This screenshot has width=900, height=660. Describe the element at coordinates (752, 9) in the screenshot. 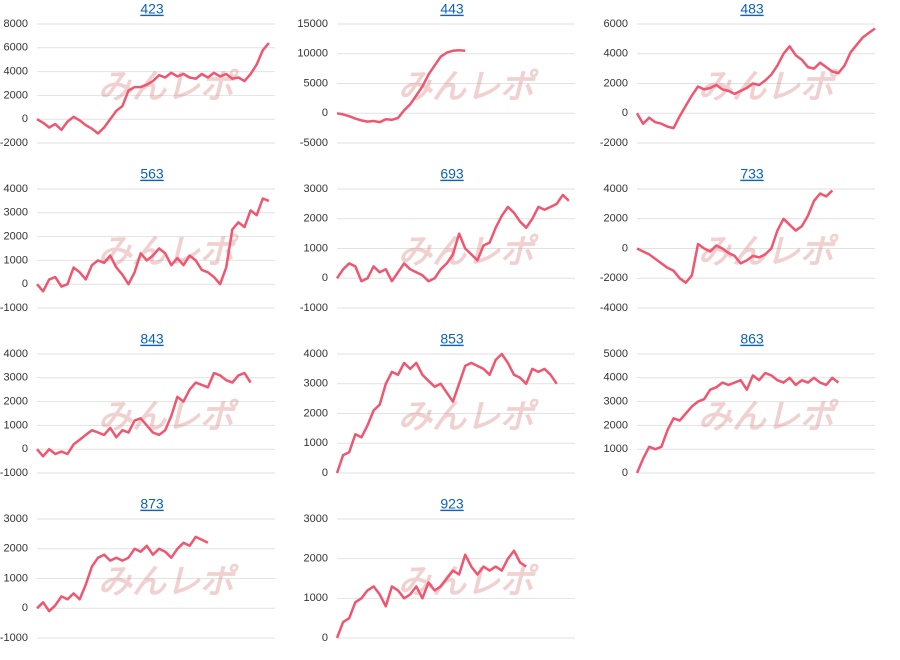

I see `chart-title: 483` at that location.